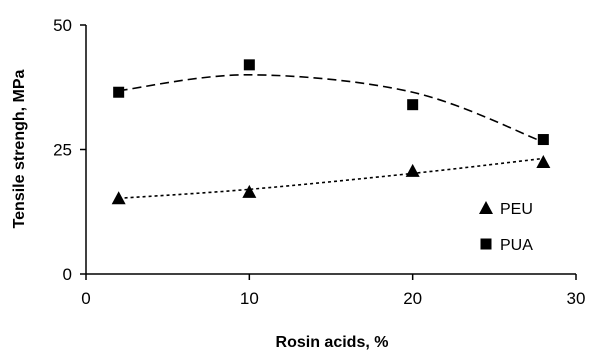 The image size is (591, 352). I want to click on pua-trend-line, so click(331, 108).